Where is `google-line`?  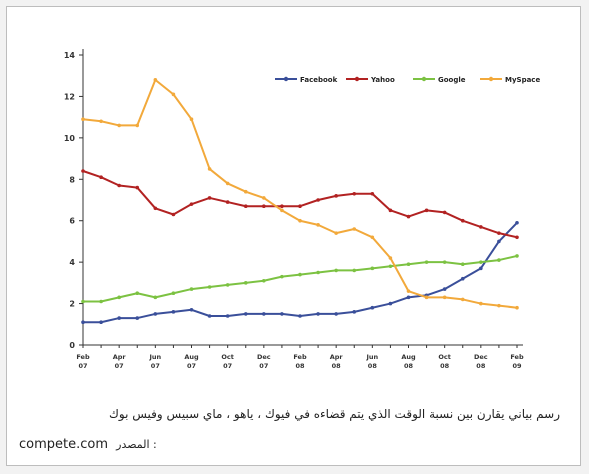
google-line is located at coordinates (300, 278).